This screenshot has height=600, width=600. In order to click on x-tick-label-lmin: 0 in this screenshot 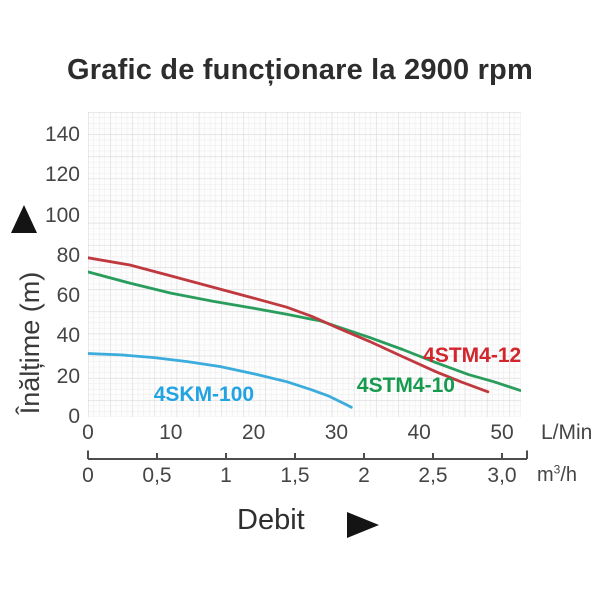, I will do `click(88, 432)`.